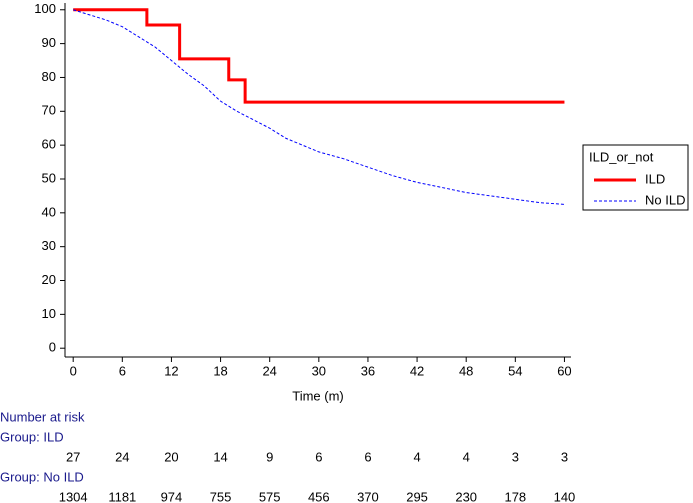 The height and width of the screenshot is (503, 693). I want to click on x-tick-label: 6, so click(122, 370).